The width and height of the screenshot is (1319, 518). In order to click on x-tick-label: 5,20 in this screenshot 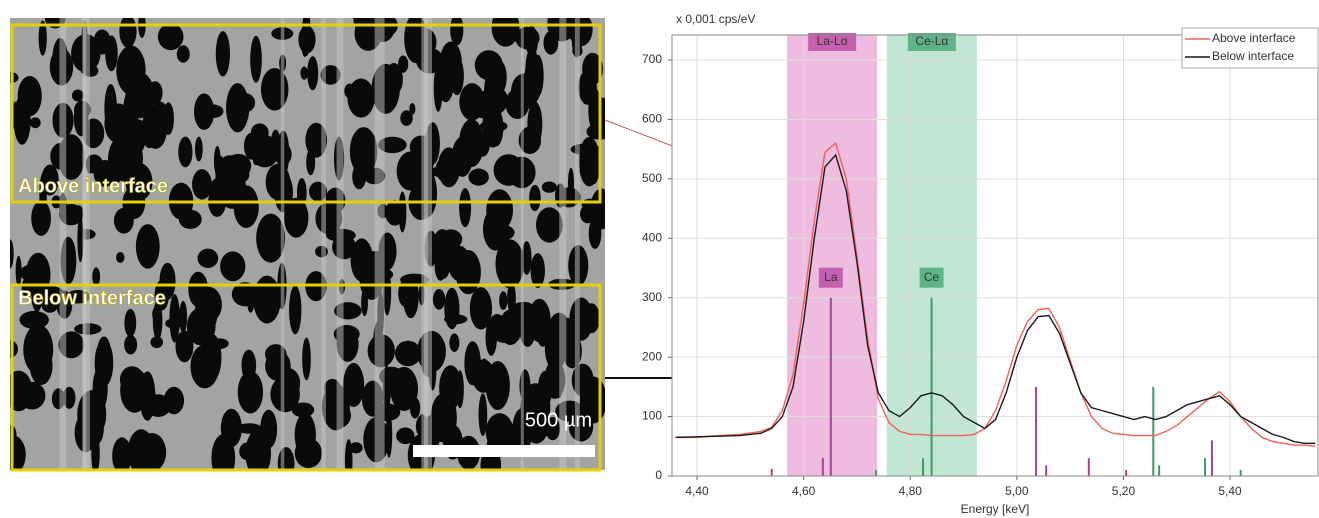, I will do `click(1124, 491)`.